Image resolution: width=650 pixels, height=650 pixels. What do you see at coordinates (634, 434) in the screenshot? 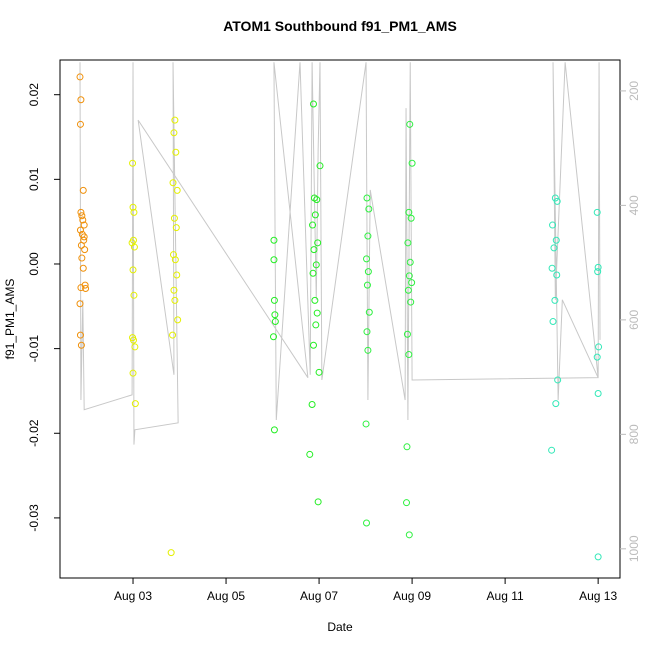
I see `y2-tick-label: 800` at bounding box center [634, 434].